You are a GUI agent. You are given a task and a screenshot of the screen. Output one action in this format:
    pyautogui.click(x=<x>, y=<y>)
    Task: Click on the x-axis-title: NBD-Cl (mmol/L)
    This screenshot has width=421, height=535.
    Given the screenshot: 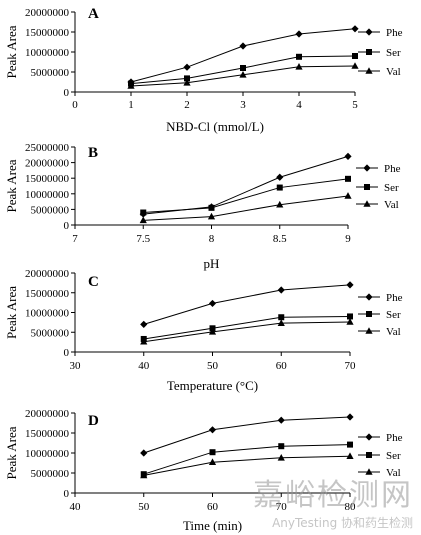 What is the action you would take?
    pyautogui.click(x=215, y=126)
    